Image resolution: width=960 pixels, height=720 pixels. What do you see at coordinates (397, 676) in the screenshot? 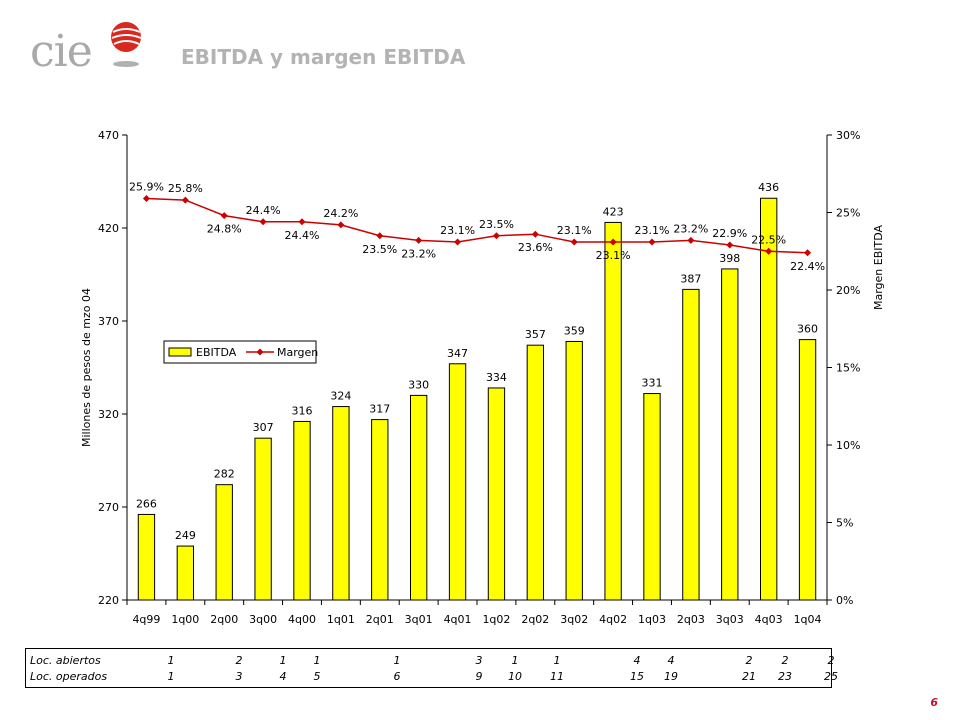
I see `table-cell: 6` at bounding box center [397, 676].